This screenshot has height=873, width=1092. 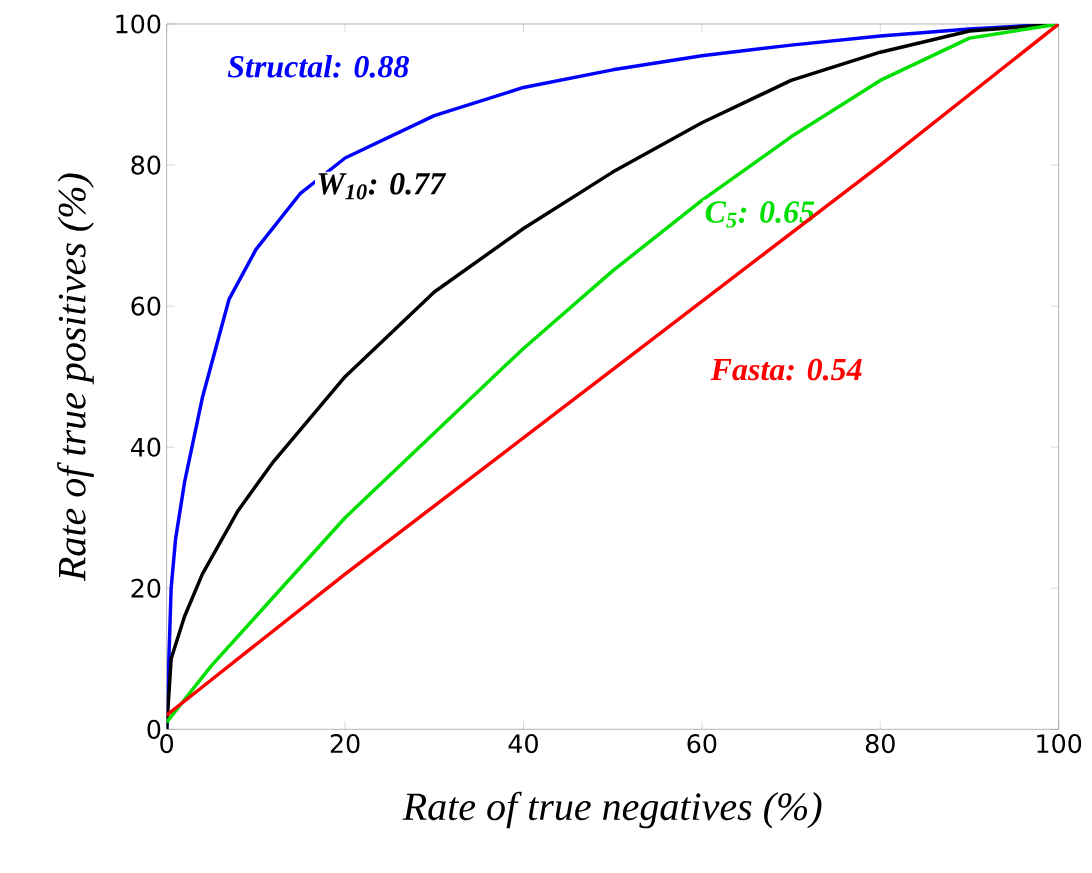 I want to click on y-tick-label: 20, so click(x=146, y=588).